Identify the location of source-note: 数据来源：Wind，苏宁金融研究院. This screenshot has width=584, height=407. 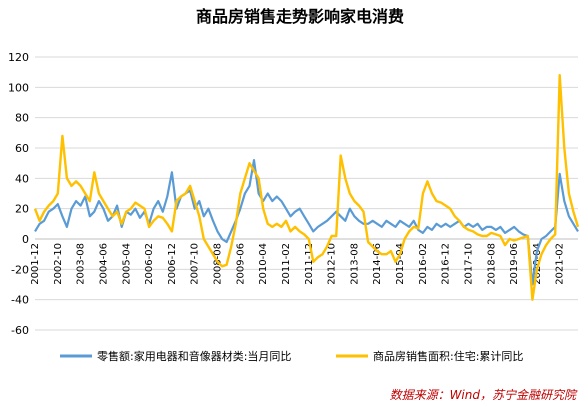
(484, 395).